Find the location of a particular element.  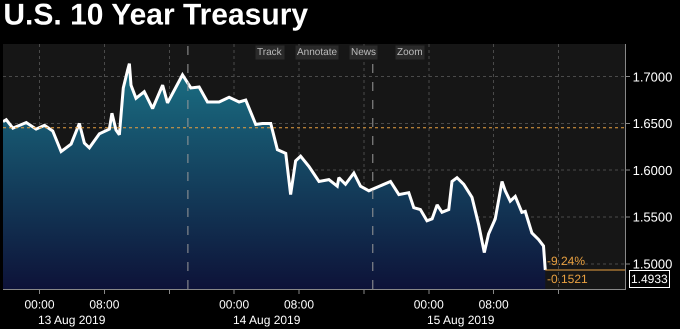

y-tick-label: 1.5500 is located at coordinates (652, 217).